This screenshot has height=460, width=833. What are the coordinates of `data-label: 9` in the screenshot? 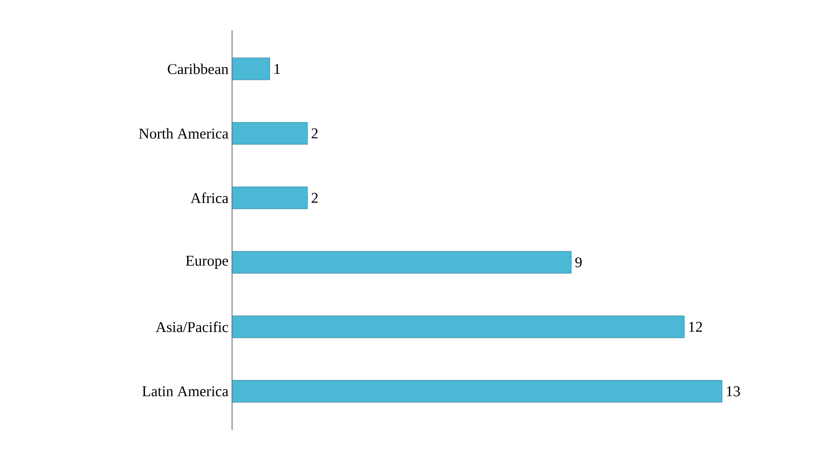 It's located at (578, 262).